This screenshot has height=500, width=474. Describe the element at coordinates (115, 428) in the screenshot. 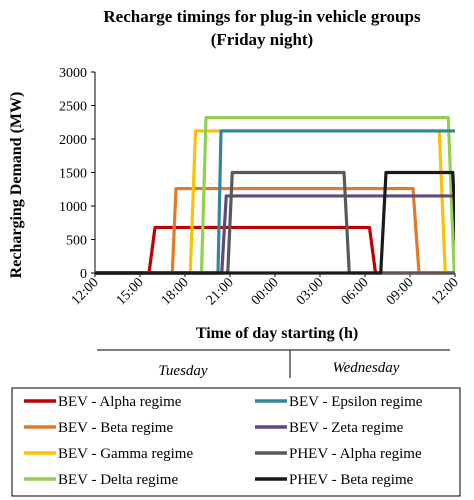

I see `legend-entry-label: BEV - Beta regime` at that location.